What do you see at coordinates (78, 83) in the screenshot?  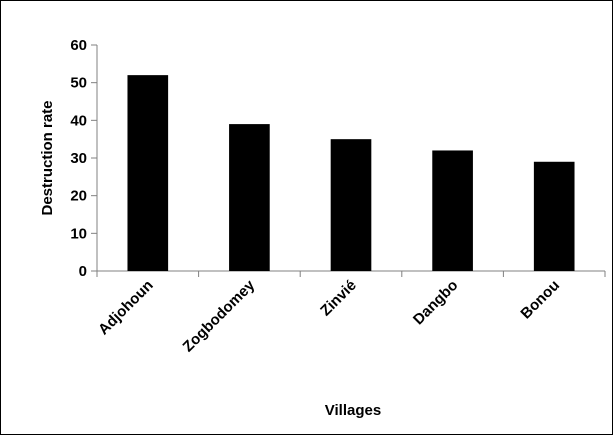 I see `y-tick-label: 50` at bounding box center [78, 83].